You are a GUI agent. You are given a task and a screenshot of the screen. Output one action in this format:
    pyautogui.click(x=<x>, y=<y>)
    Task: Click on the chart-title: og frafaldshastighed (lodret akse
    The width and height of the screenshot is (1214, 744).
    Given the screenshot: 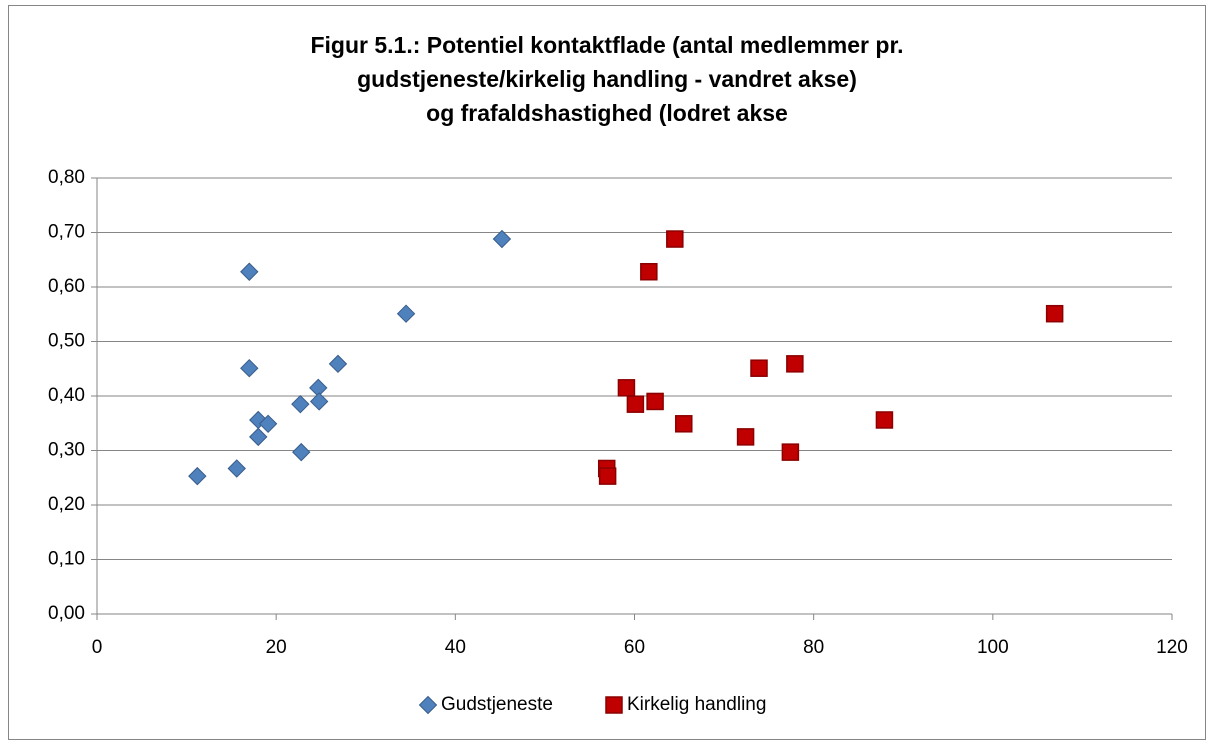 What is the action you would take?
    pyautogui.click(x=607, y=113)
    